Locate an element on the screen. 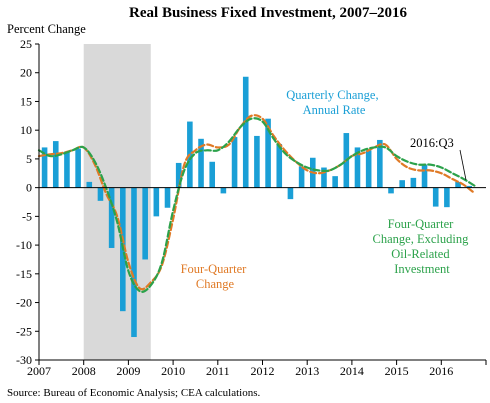 Image resolution: width=490 pixels, height=403 pixels. excl-oil-label-line: Oil-Related is located at coordinates (420, 254).